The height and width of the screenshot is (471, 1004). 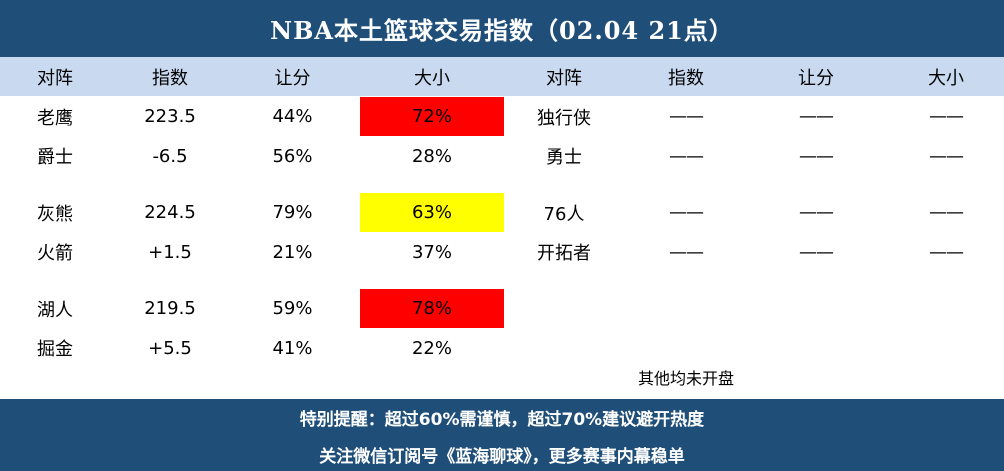 What do you see at coordinates (55, 214) in the screenshot?
I see `table-row-team: 灰熊` at bounding box center [55, 214].